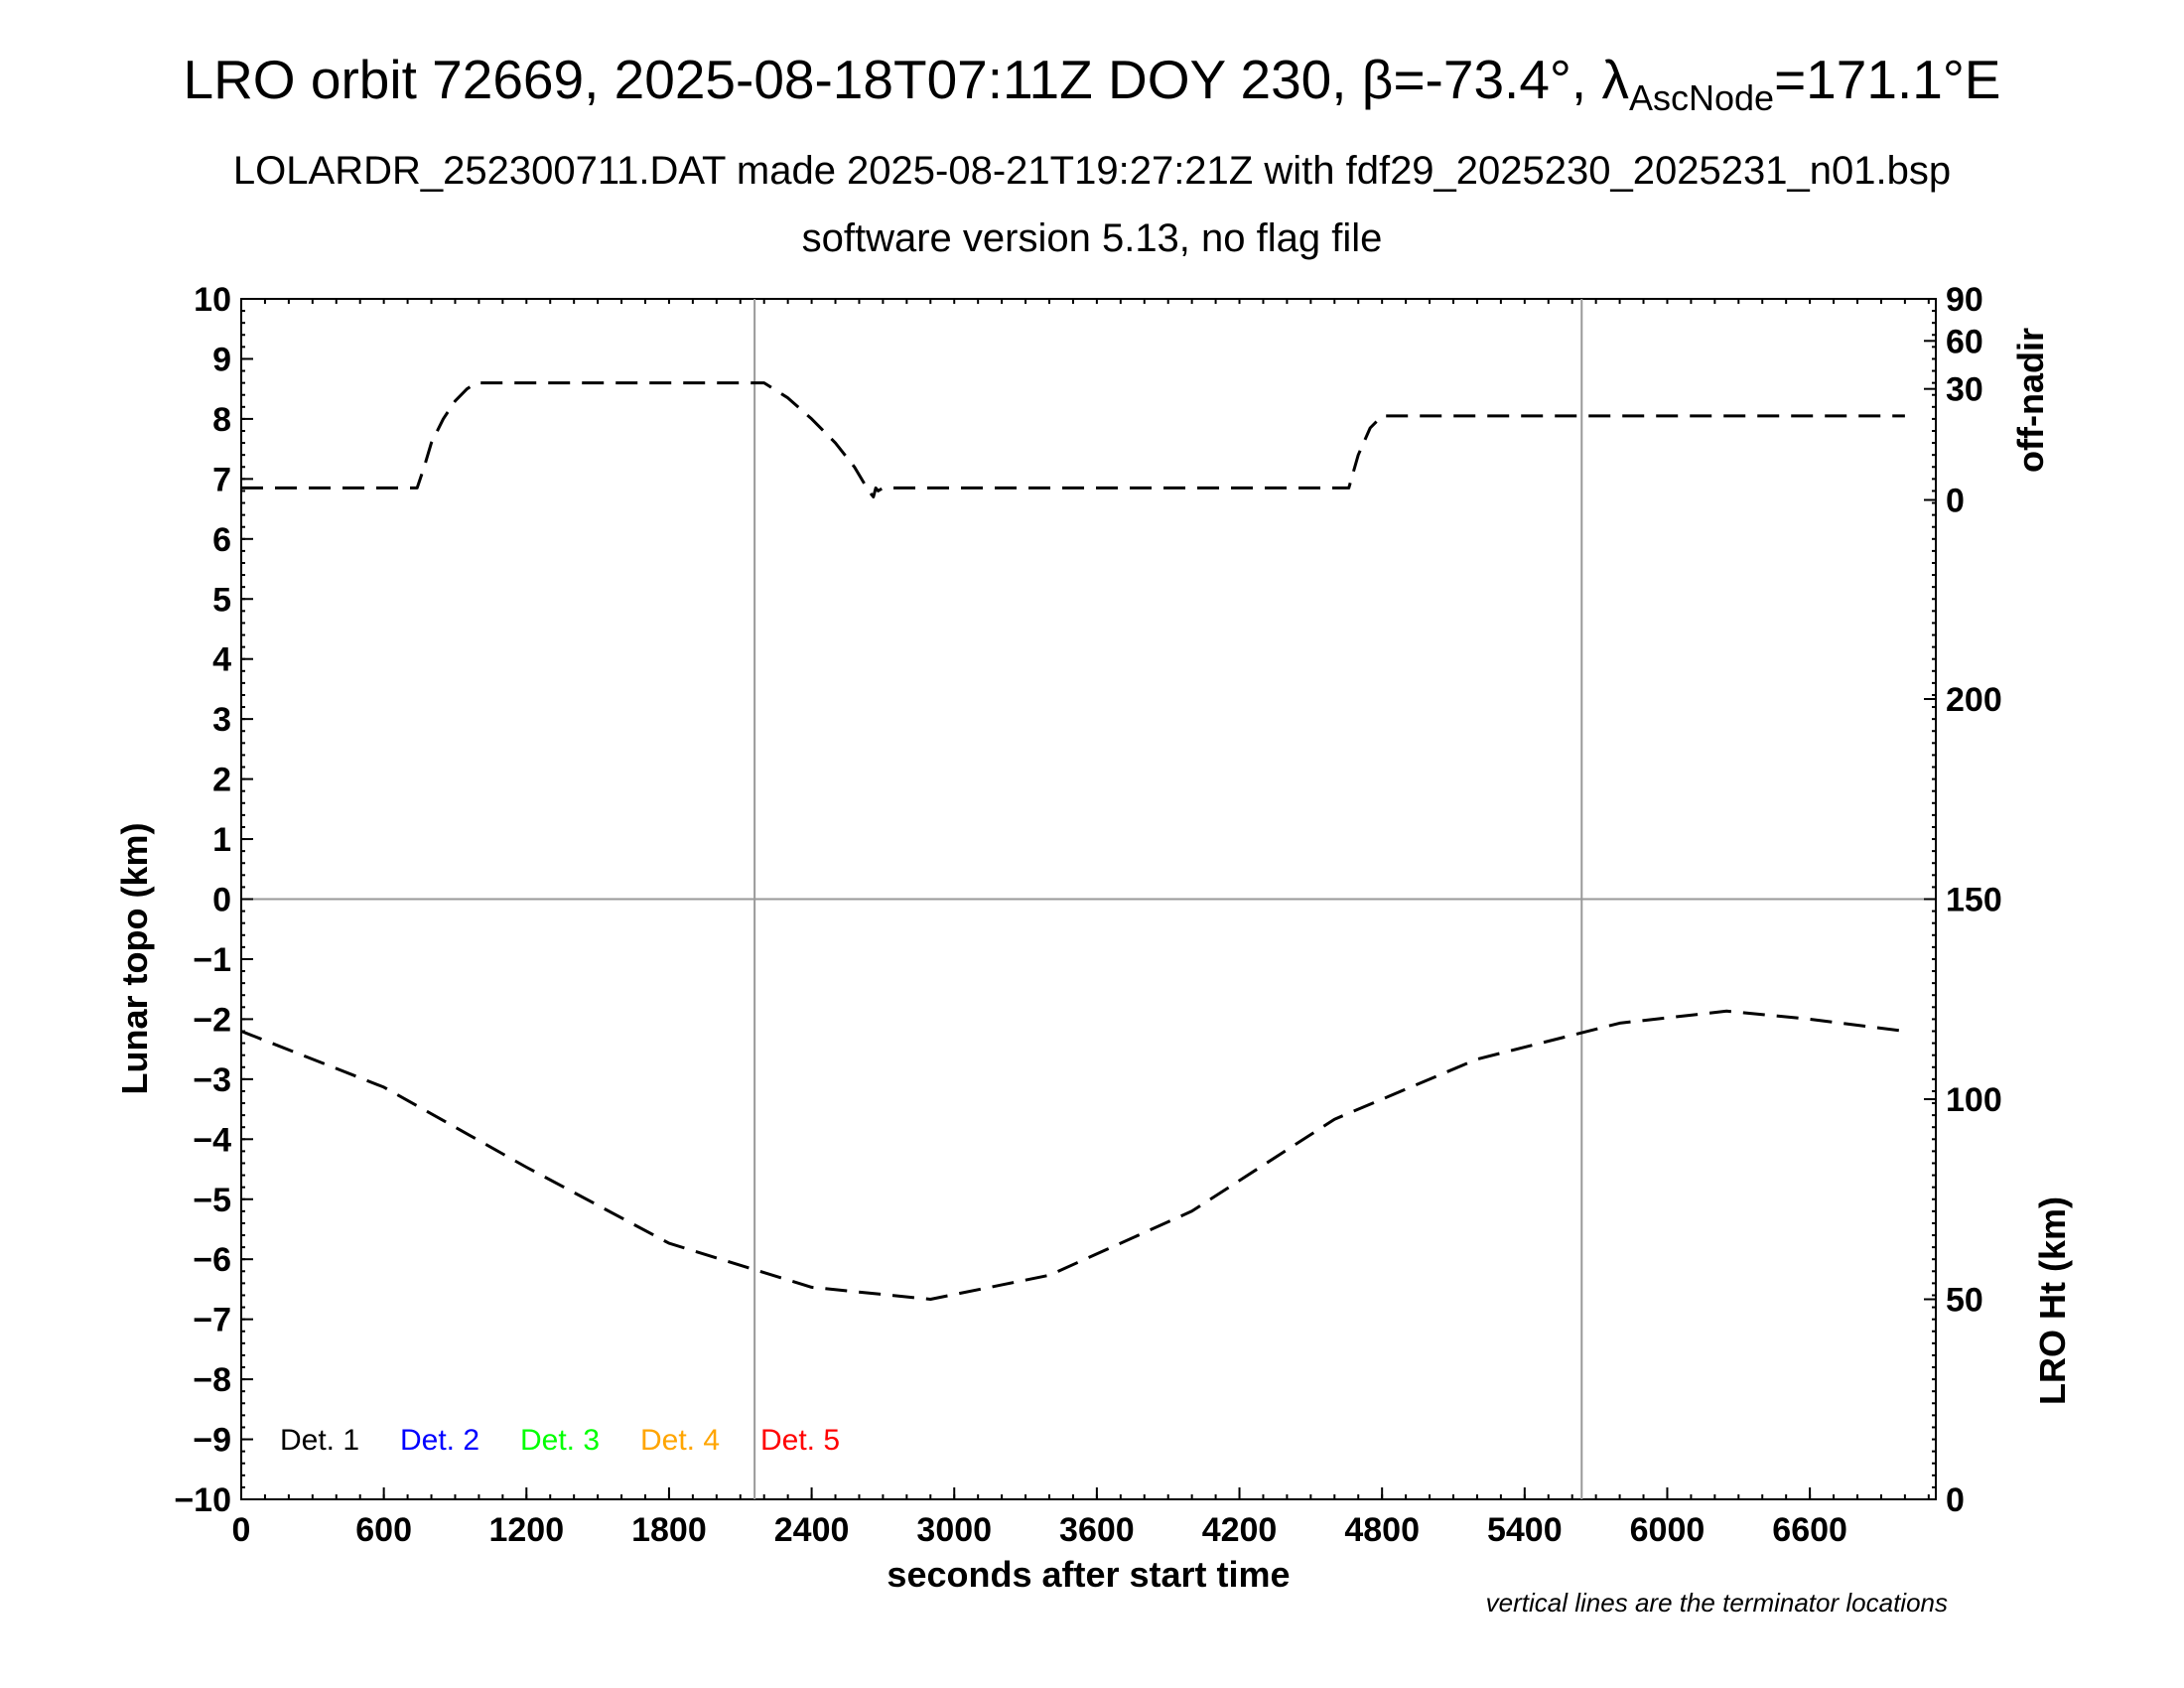 This screenshot has width=2184, height=1688. Describe the element at coordinates (212, 1320) in the screenshot. I see `y-tick-label: −7` at that location.